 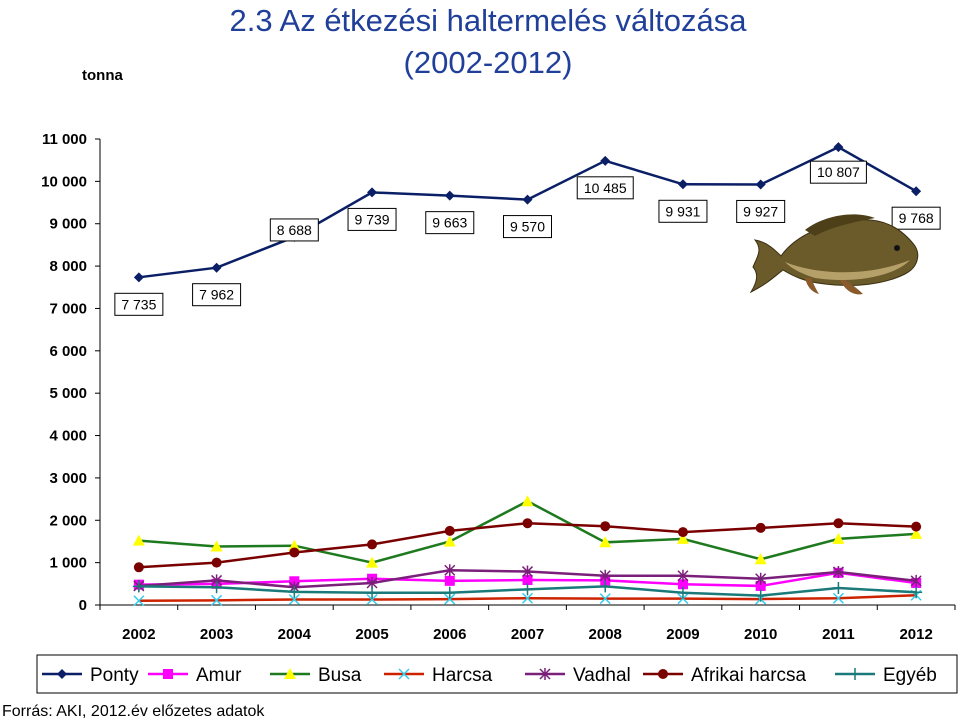 I want to click on y-tick-label: 7 000, so click(x=68, y=308).